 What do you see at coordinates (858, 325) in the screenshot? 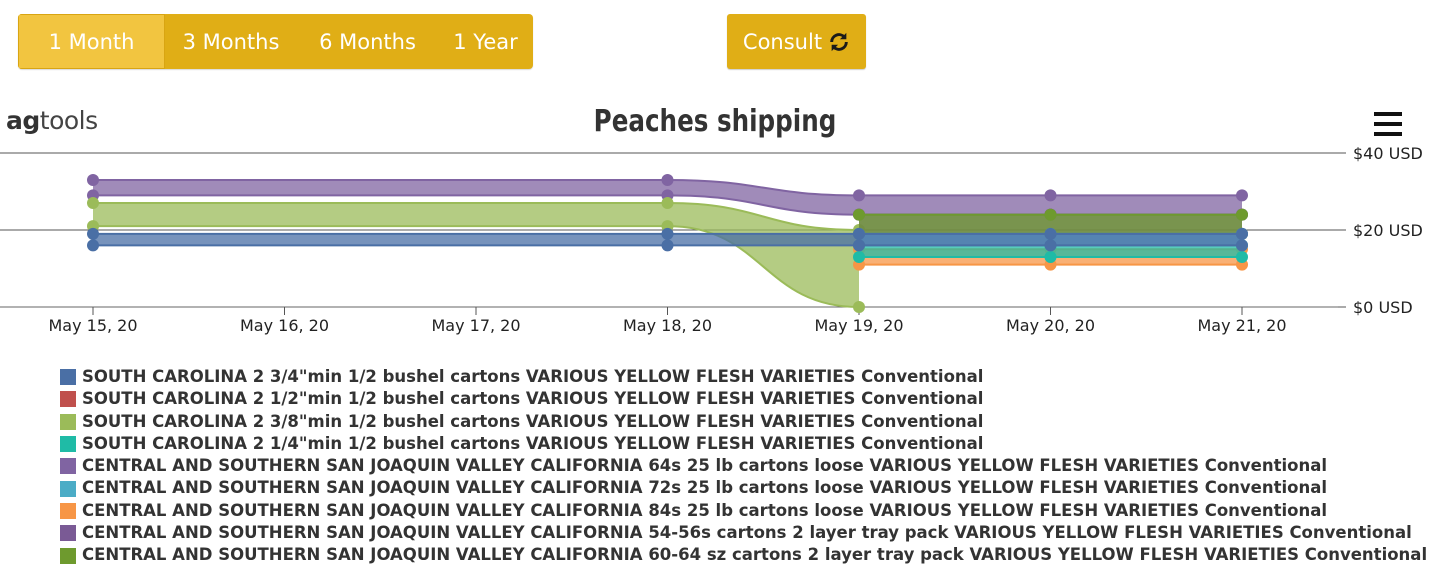
I see `x-tick-label: May 19, 20` at bounding box center [858, 325].